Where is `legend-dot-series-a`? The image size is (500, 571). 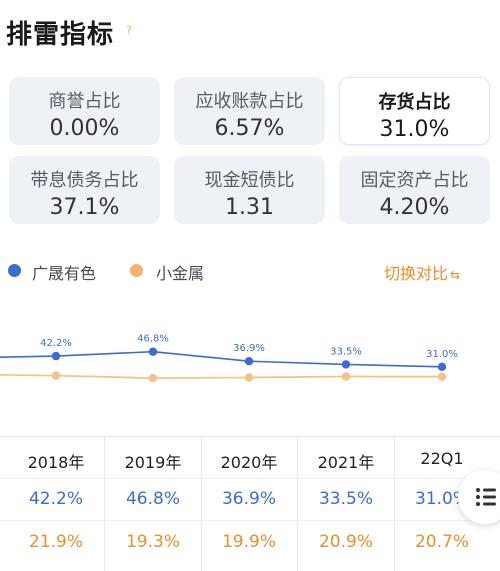 legend-dot-series-a is located at coordinates (14, 270).